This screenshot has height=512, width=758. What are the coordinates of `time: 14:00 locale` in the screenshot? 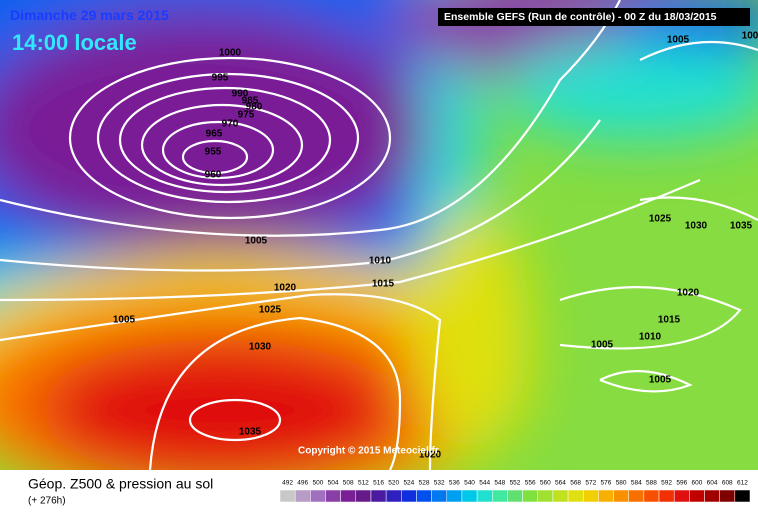 It's located at (74, 42).